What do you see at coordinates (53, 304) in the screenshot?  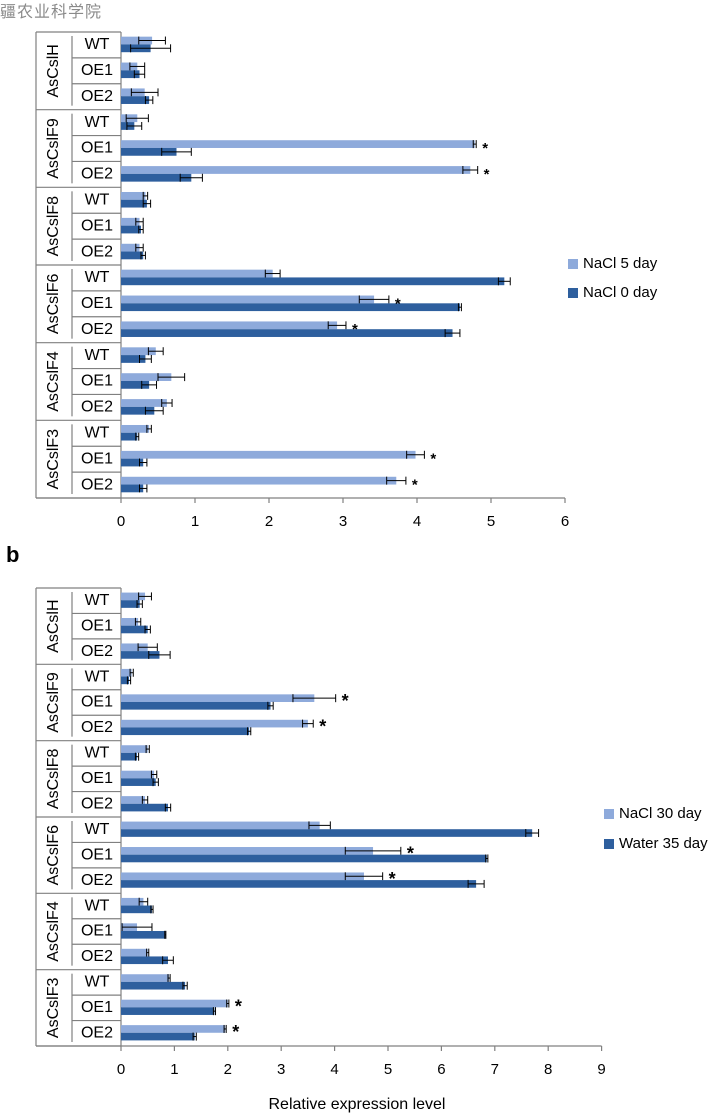 I see `group-label: AsCslF6` at bounding box center [53, 304].